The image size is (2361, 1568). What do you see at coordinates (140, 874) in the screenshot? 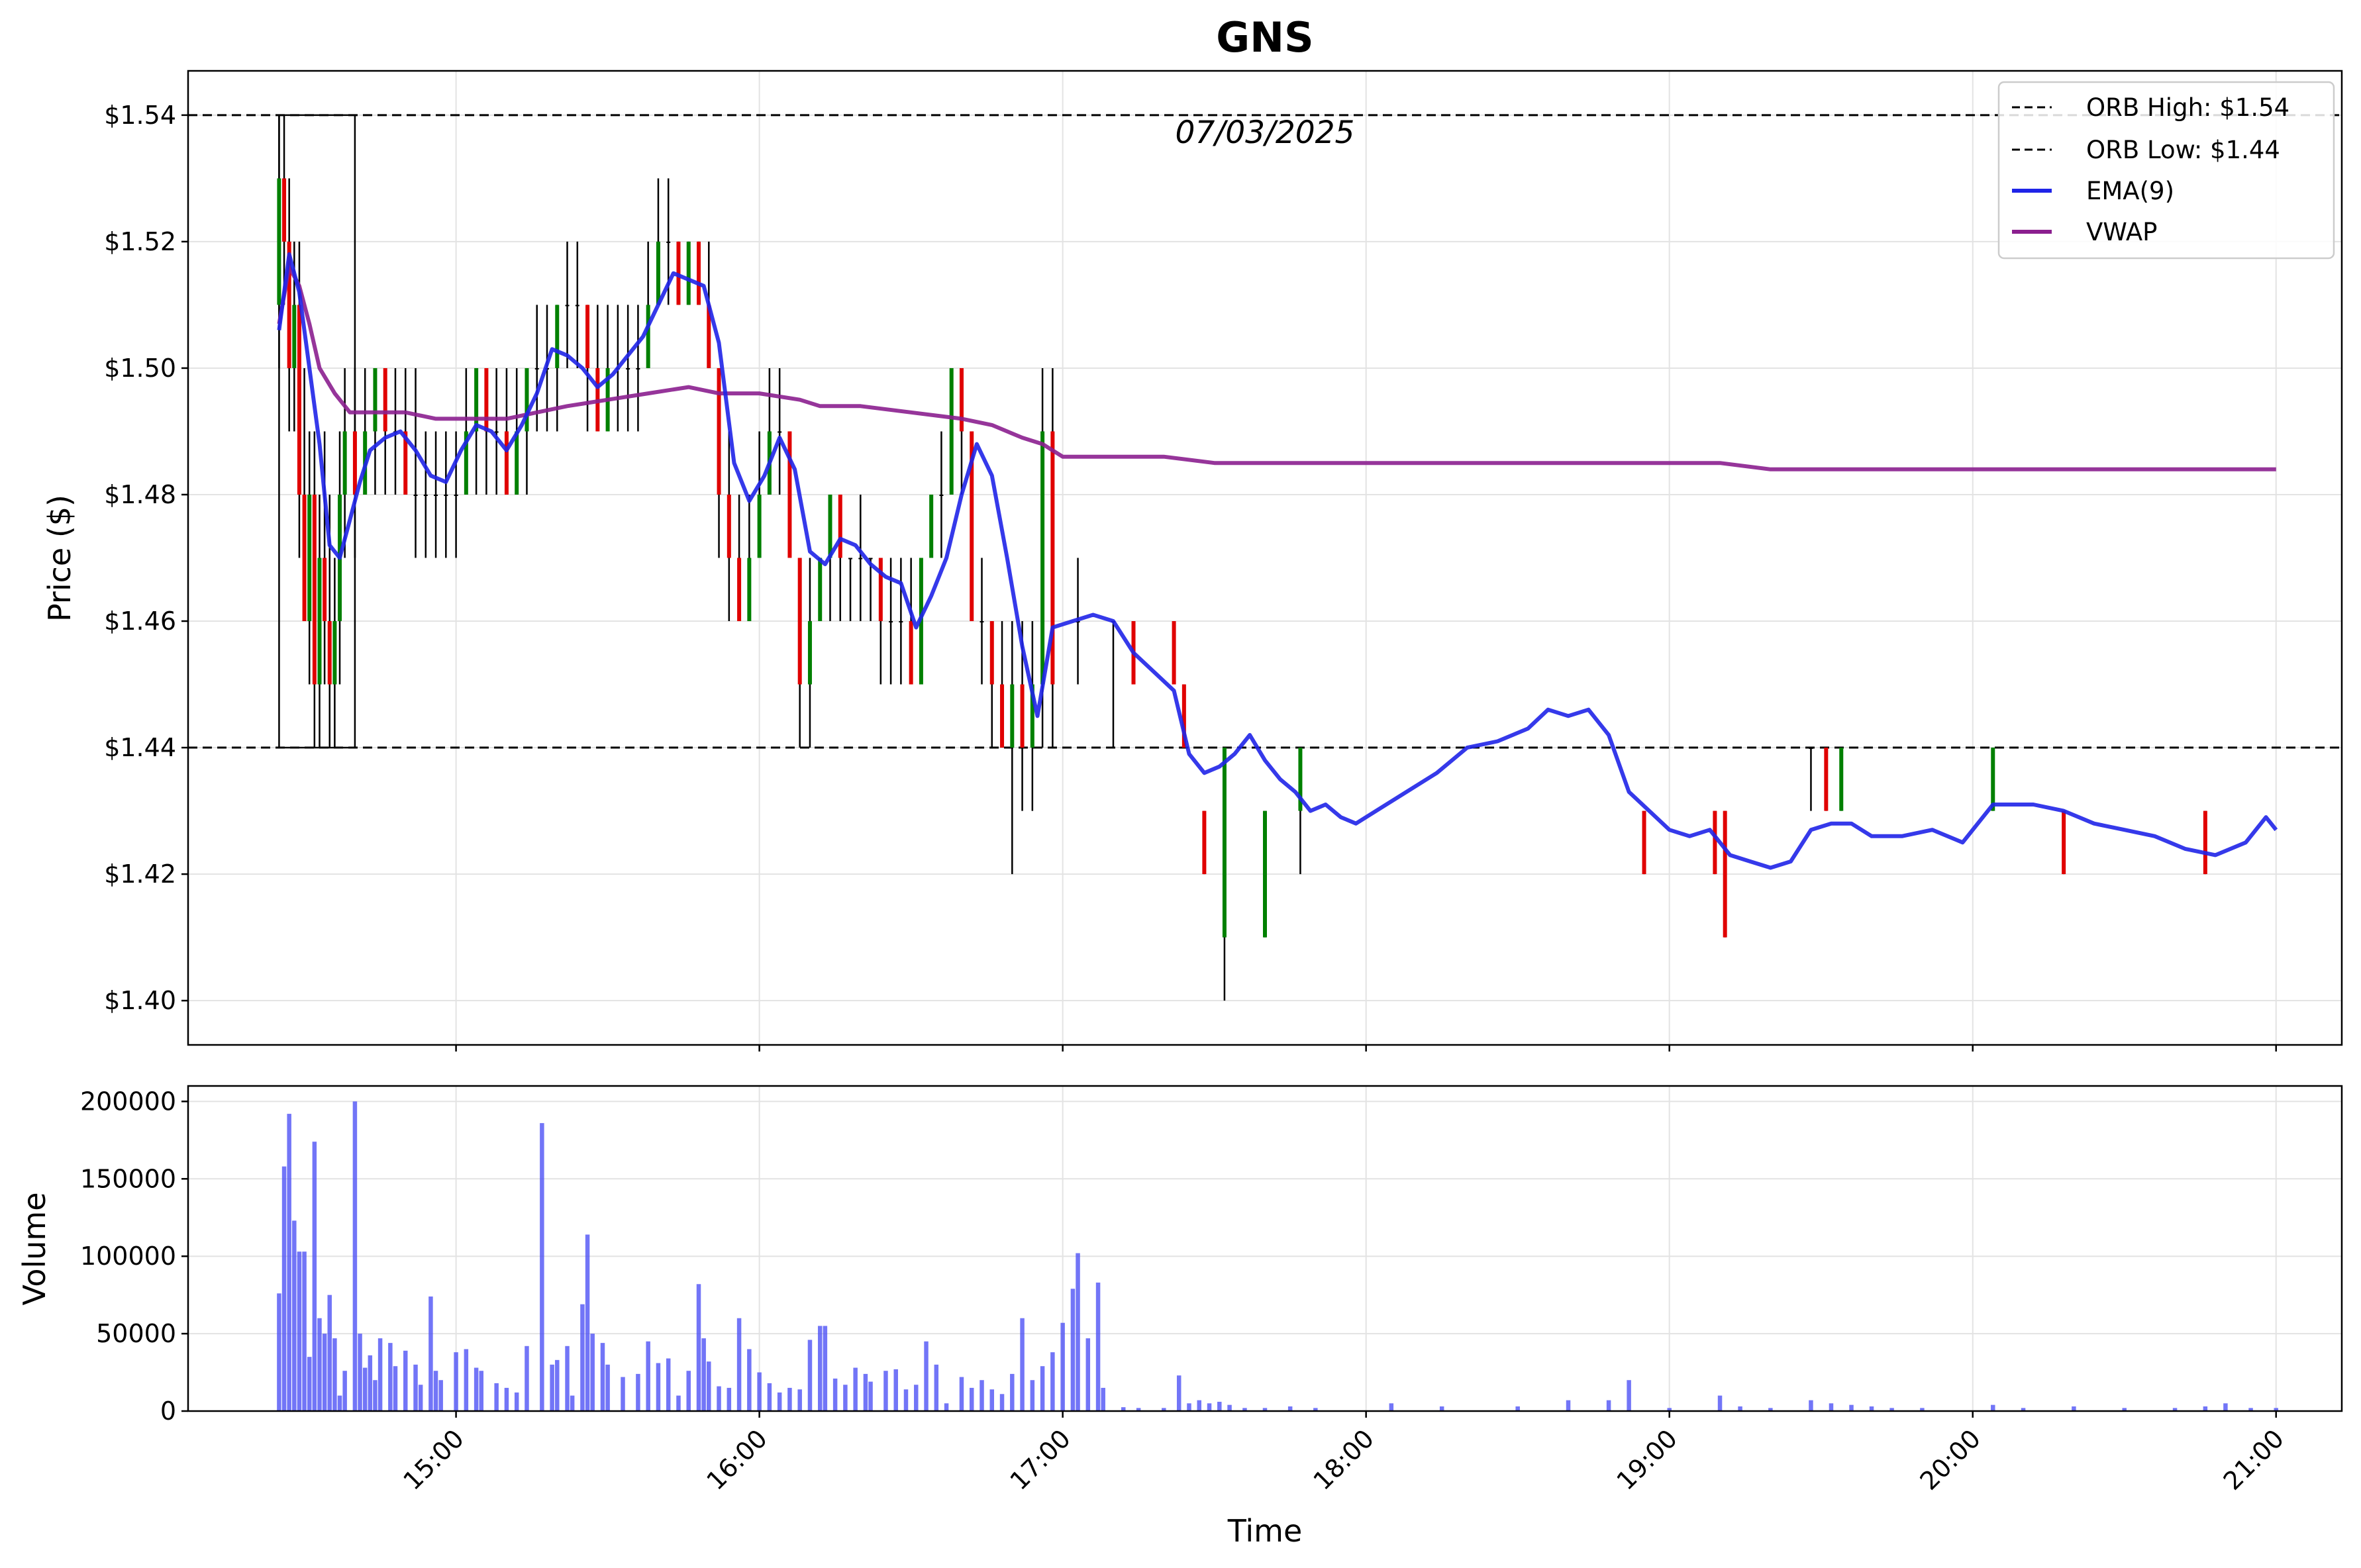
I see `price-tick-label: $1.42` at bounding box center [140, 874].